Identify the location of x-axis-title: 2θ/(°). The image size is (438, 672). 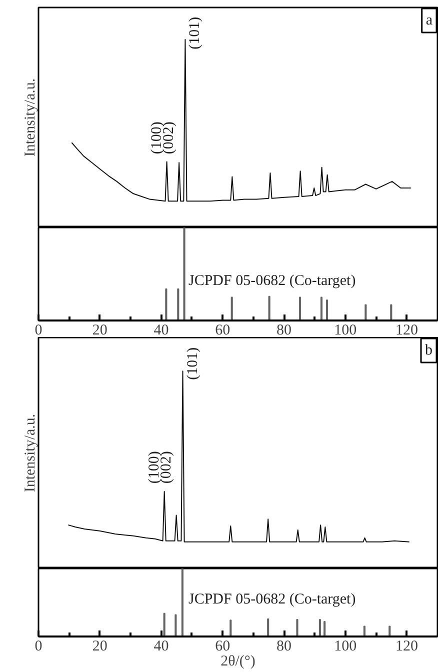
(238, 662).